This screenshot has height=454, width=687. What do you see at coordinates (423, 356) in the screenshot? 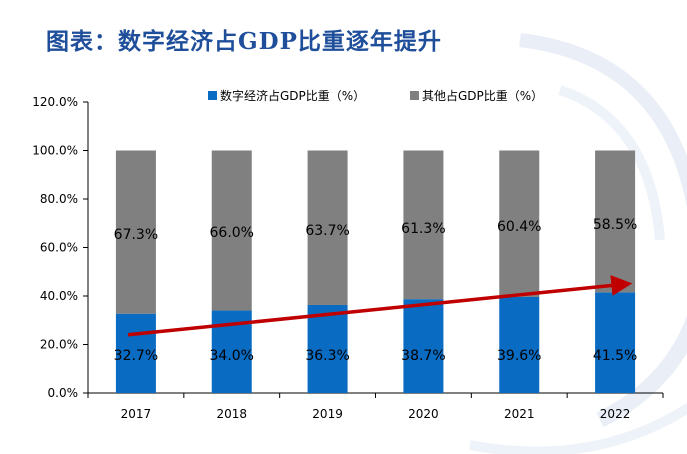
I see `data-label-digital: 38.7%` at bounding box center [423, 356].